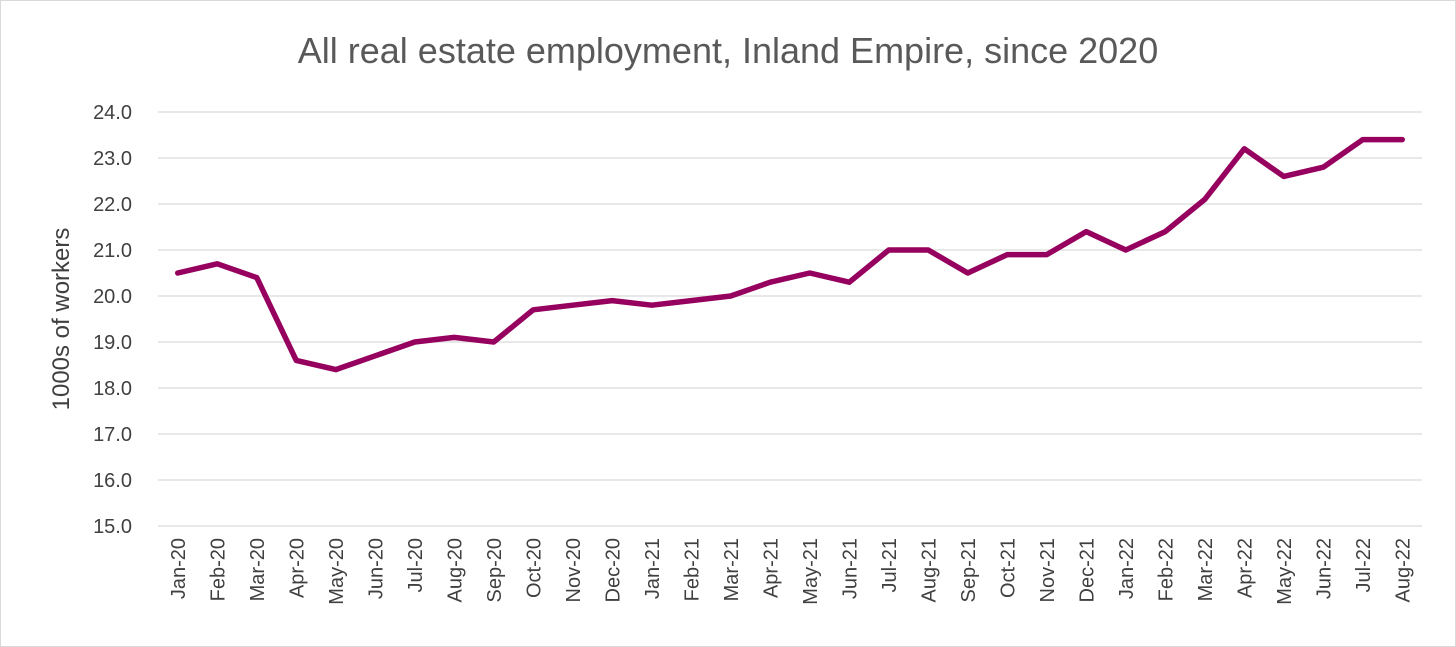 This screenshot has width=1456, height=647. Describe the element at coordinates (890, 565) in the screenshot. I see `x-tick-label: Jul-21` at that location.